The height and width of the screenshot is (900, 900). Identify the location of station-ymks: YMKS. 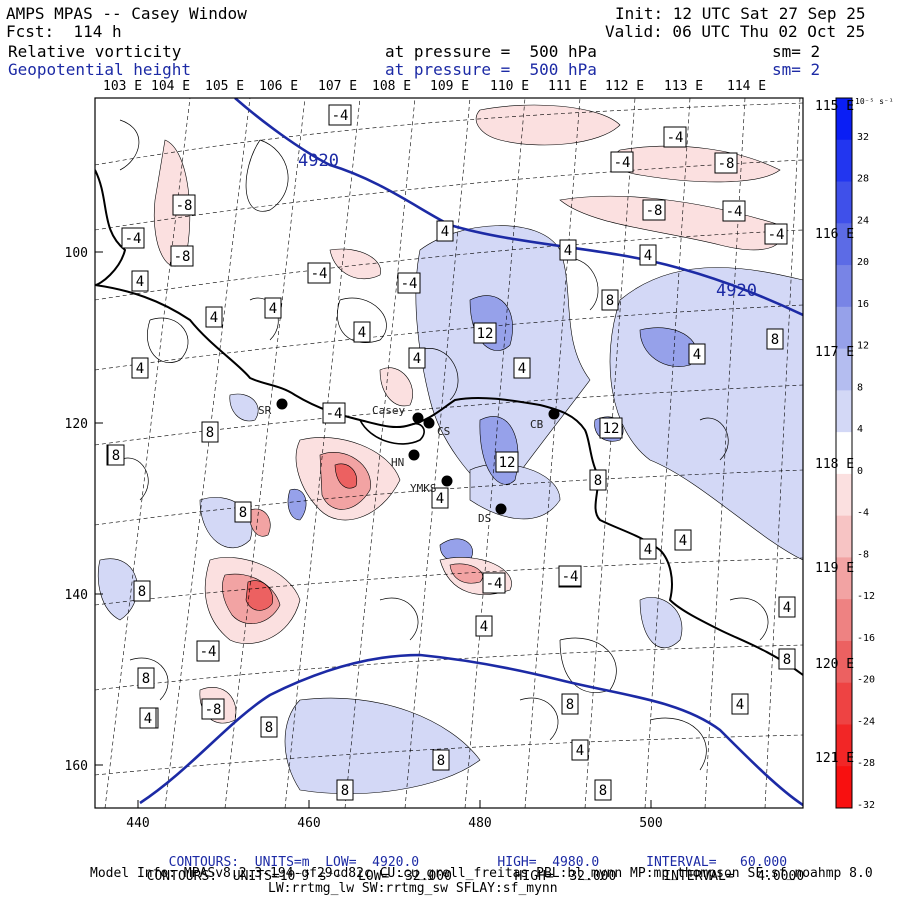
(431, 485).